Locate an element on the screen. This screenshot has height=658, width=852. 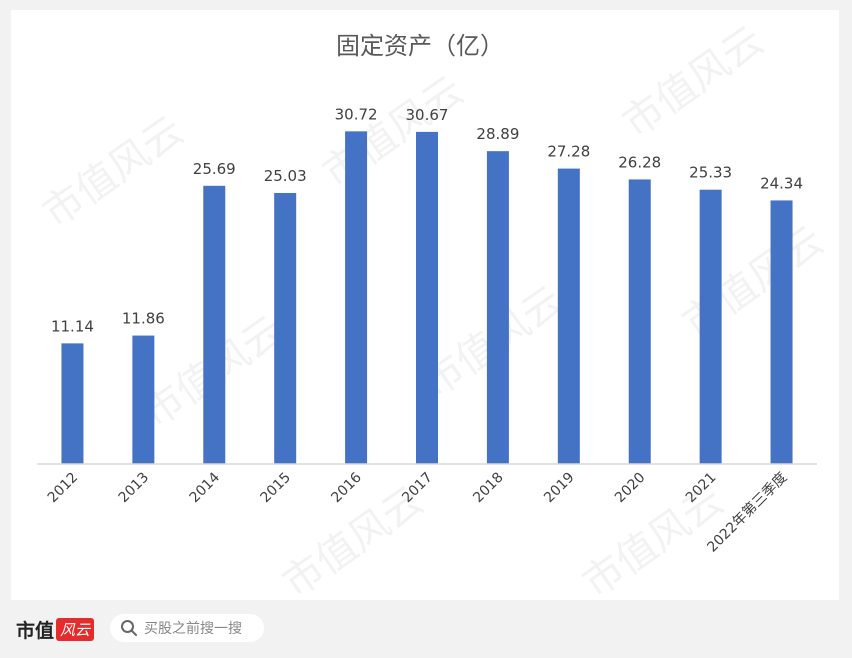
bar-2012 is located at coordinates (72, 403).